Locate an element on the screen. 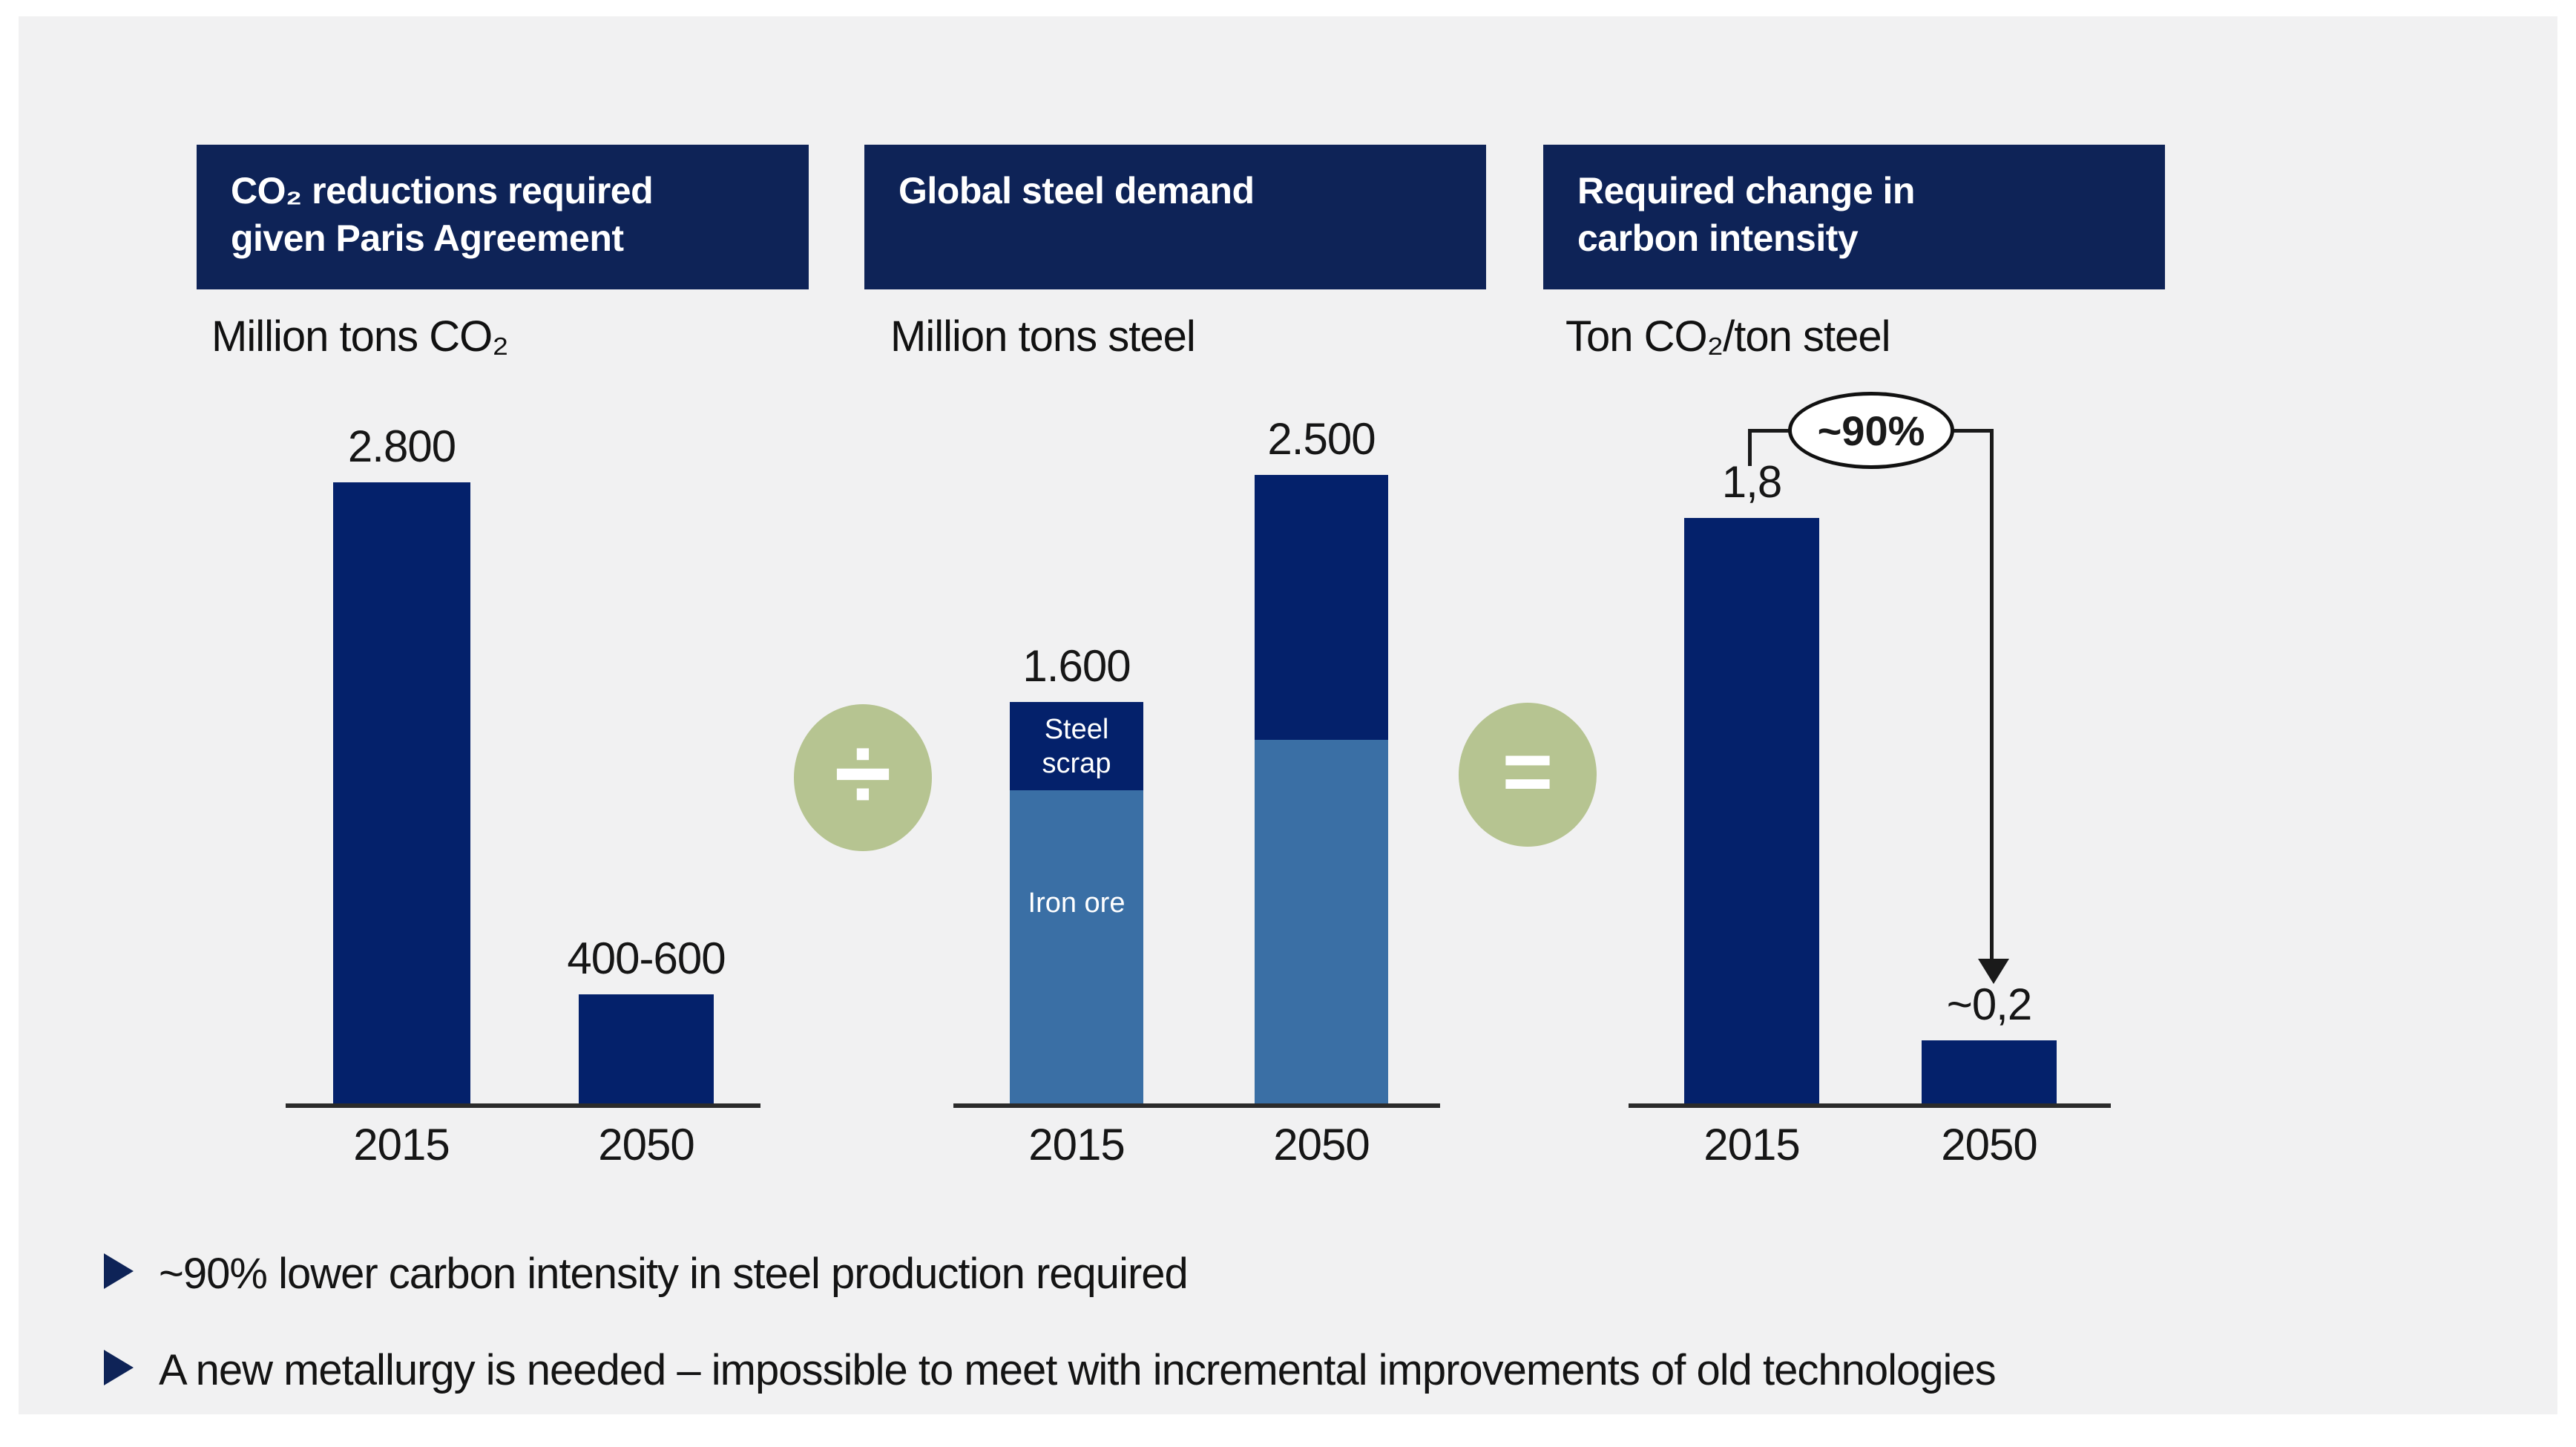  bar-steel-2015: 1.600 Steel scrap Iron ore is located at coordinates (1076, 873).